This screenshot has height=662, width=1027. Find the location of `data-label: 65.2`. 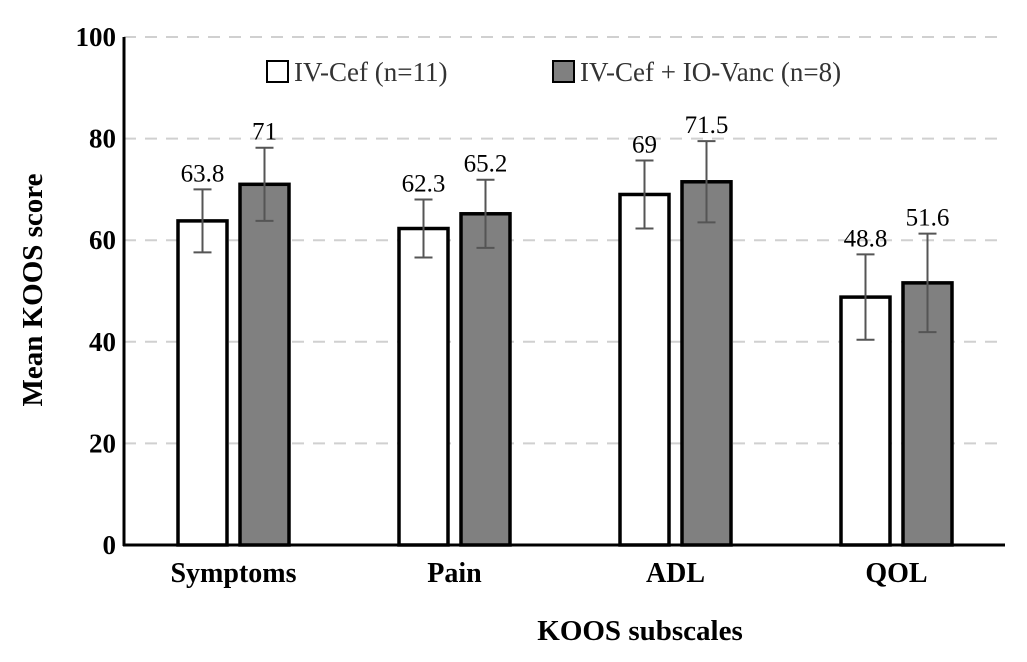

data-label: 65.2 is located at coordinates (486, 164).